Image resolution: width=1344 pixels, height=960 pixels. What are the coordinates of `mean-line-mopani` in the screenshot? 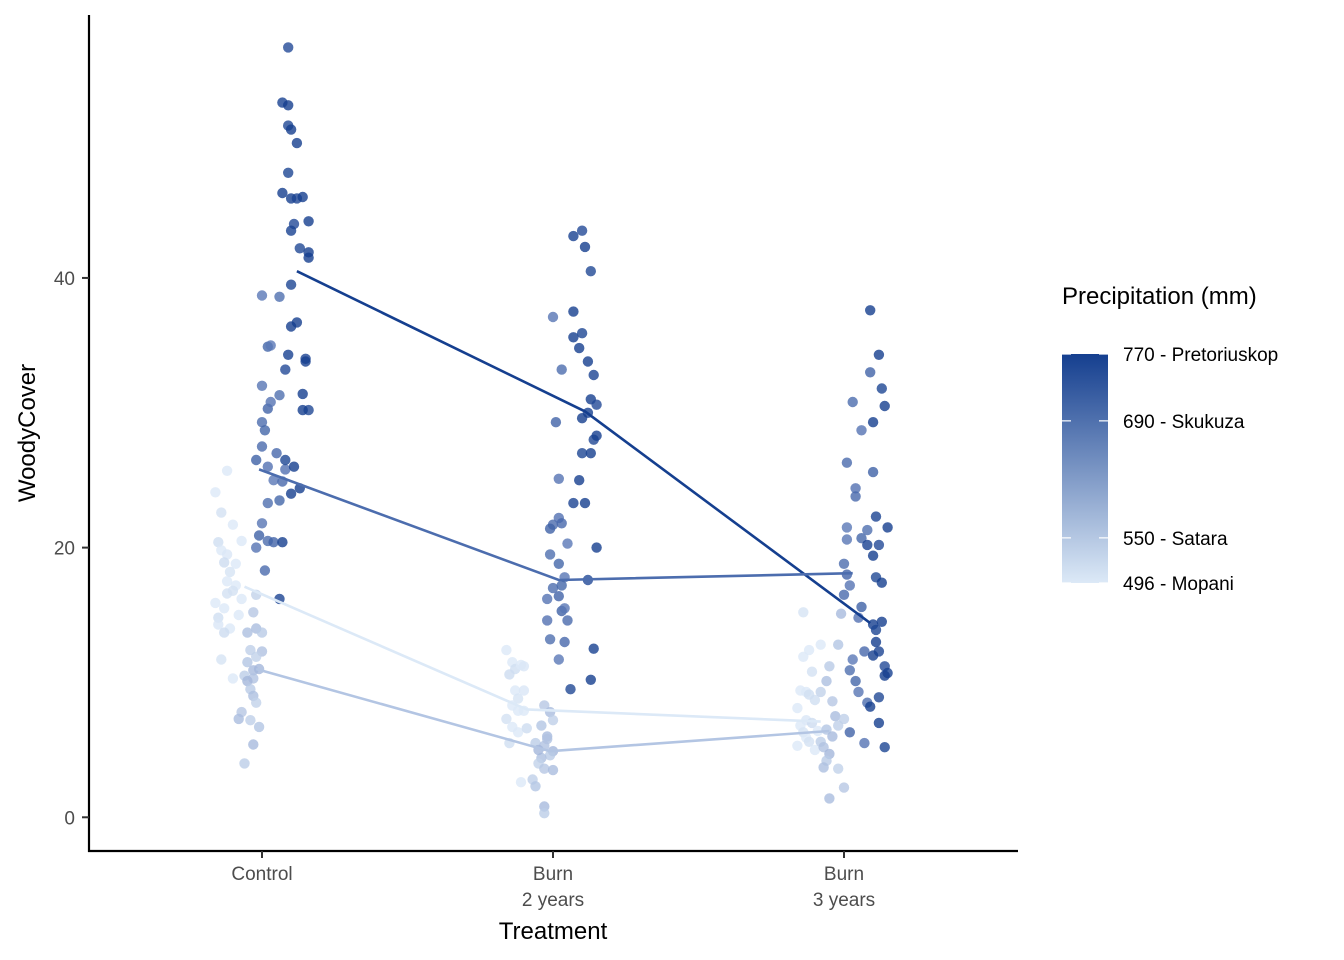 It's located at (532, 654).